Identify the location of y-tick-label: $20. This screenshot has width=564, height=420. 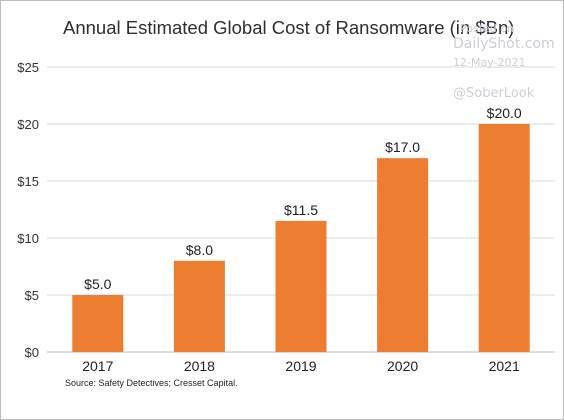
(28, 124).